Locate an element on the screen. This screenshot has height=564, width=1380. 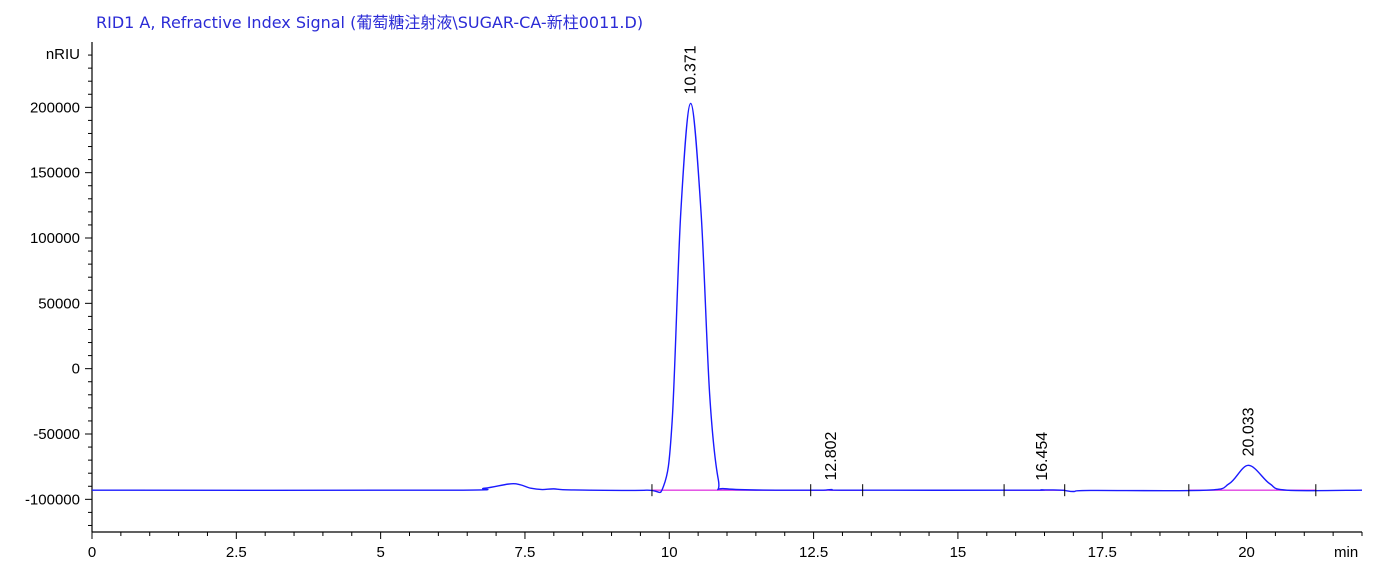
x-axis-unit: min is located at coordinates (1346, 552).